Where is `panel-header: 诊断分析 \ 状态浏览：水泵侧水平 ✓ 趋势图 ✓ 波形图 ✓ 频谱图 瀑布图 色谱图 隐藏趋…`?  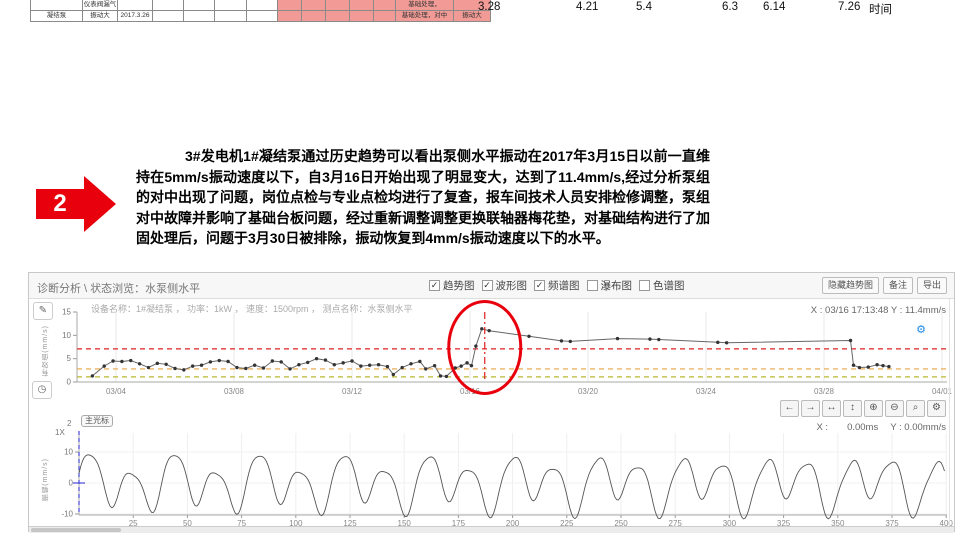
panel-header: 诊断分析 \ 状态浏览：水泵侧水平 ✓ 趋势图 ✓ 波形图 ✓ 频谱图 瀑布图 色谱图 隐藏趋… is located at coordinates (491, 286).